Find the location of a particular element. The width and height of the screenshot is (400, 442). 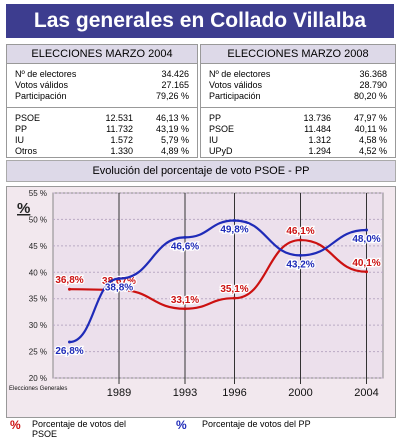

party-percent: 4,89 % is located at coordinates (174, 151).